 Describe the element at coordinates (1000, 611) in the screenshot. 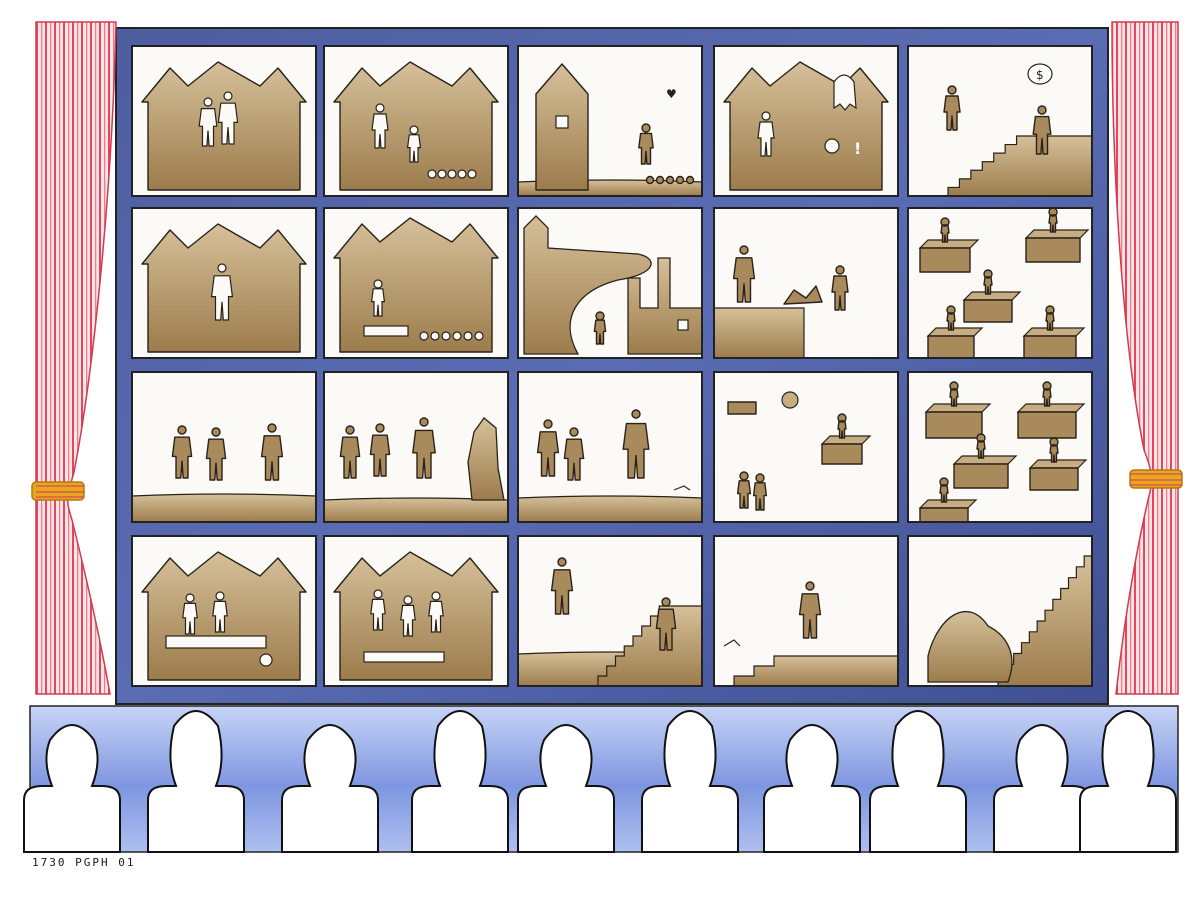

I see `panel-r4c5-pile-at-stairs` at that location.